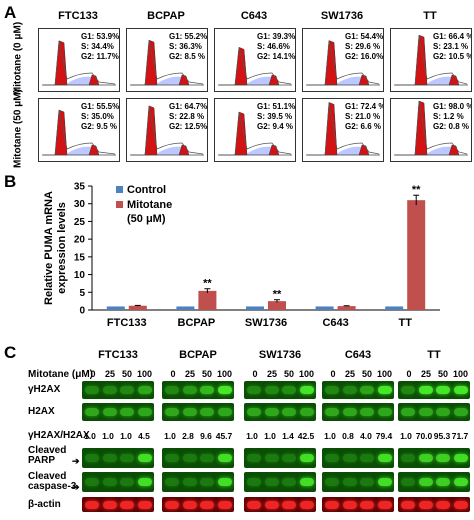 Image resolution: width=474 pixels, height=520 pixels. I want to click on blot-row-label: Cleaved PARP ➔, so click(54, 456).